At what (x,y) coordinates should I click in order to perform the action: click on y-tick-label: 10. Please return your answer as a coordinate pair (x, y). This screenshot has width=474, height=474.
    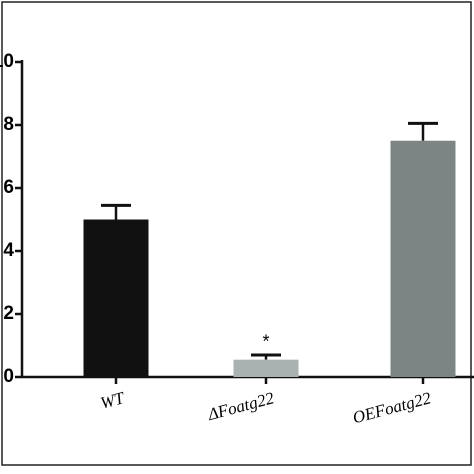
    Looking at the image, I should click on (7, 61).